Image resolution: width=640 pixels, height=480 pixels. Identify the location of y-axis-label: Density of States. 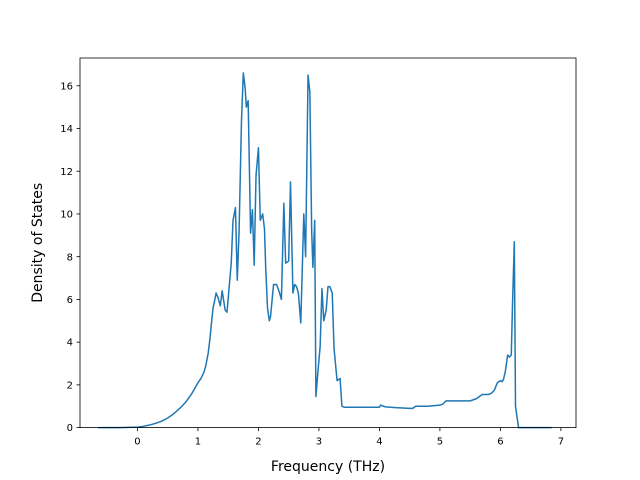
(38, 243).